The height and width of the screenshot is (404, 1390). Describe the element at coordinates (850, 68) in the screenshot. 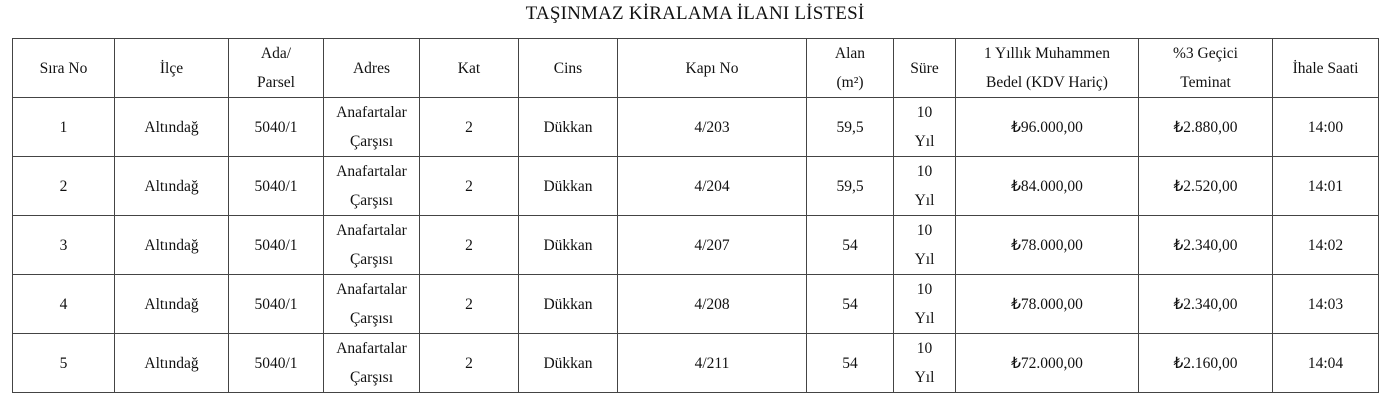

I see `column-header-alan: Alan (m²)` at that location.